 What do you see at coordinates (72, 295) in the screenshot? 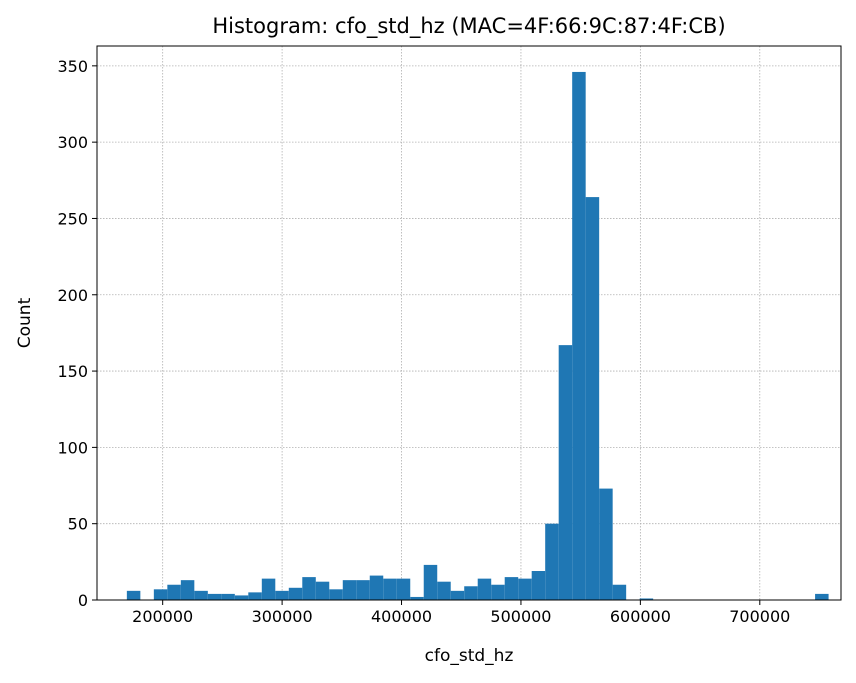
I see `y-tick-label: 200` at bounding box center [72, 295].